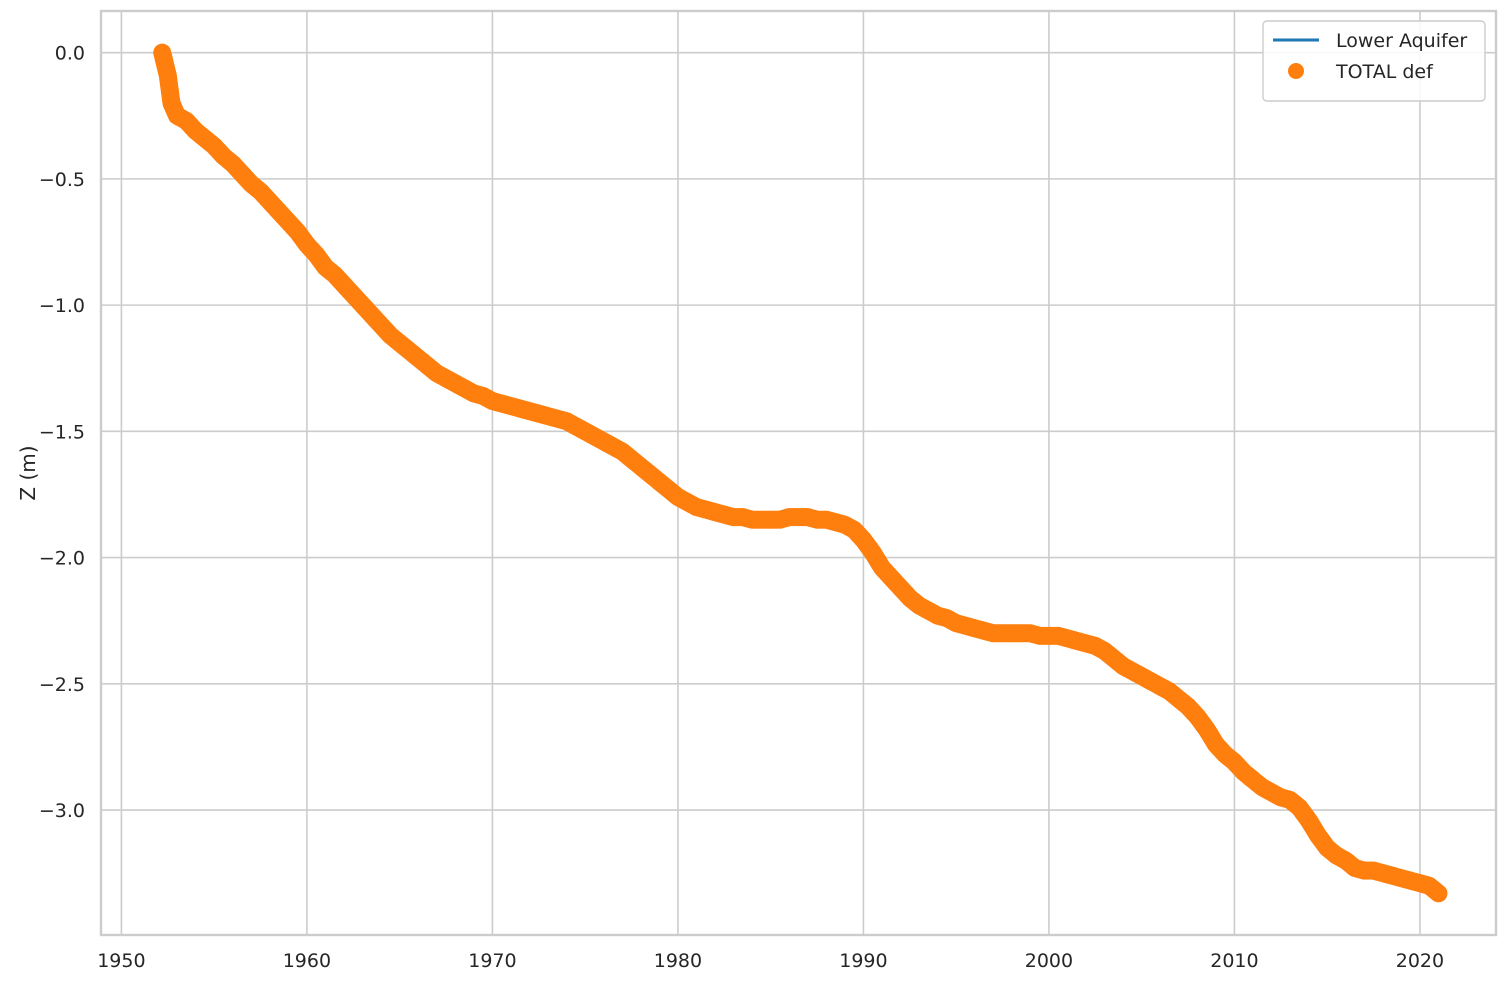 The image size is (1506, 981). Describe the element at coordinates (62, 306) in the screenshot. I see `y-tick-label: −1.0` at that location.